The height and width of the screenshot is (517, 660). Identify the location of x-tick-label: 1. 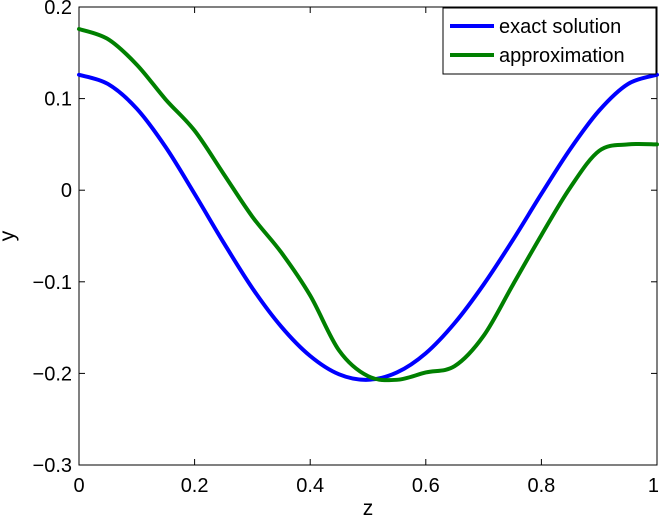
(653, 486).